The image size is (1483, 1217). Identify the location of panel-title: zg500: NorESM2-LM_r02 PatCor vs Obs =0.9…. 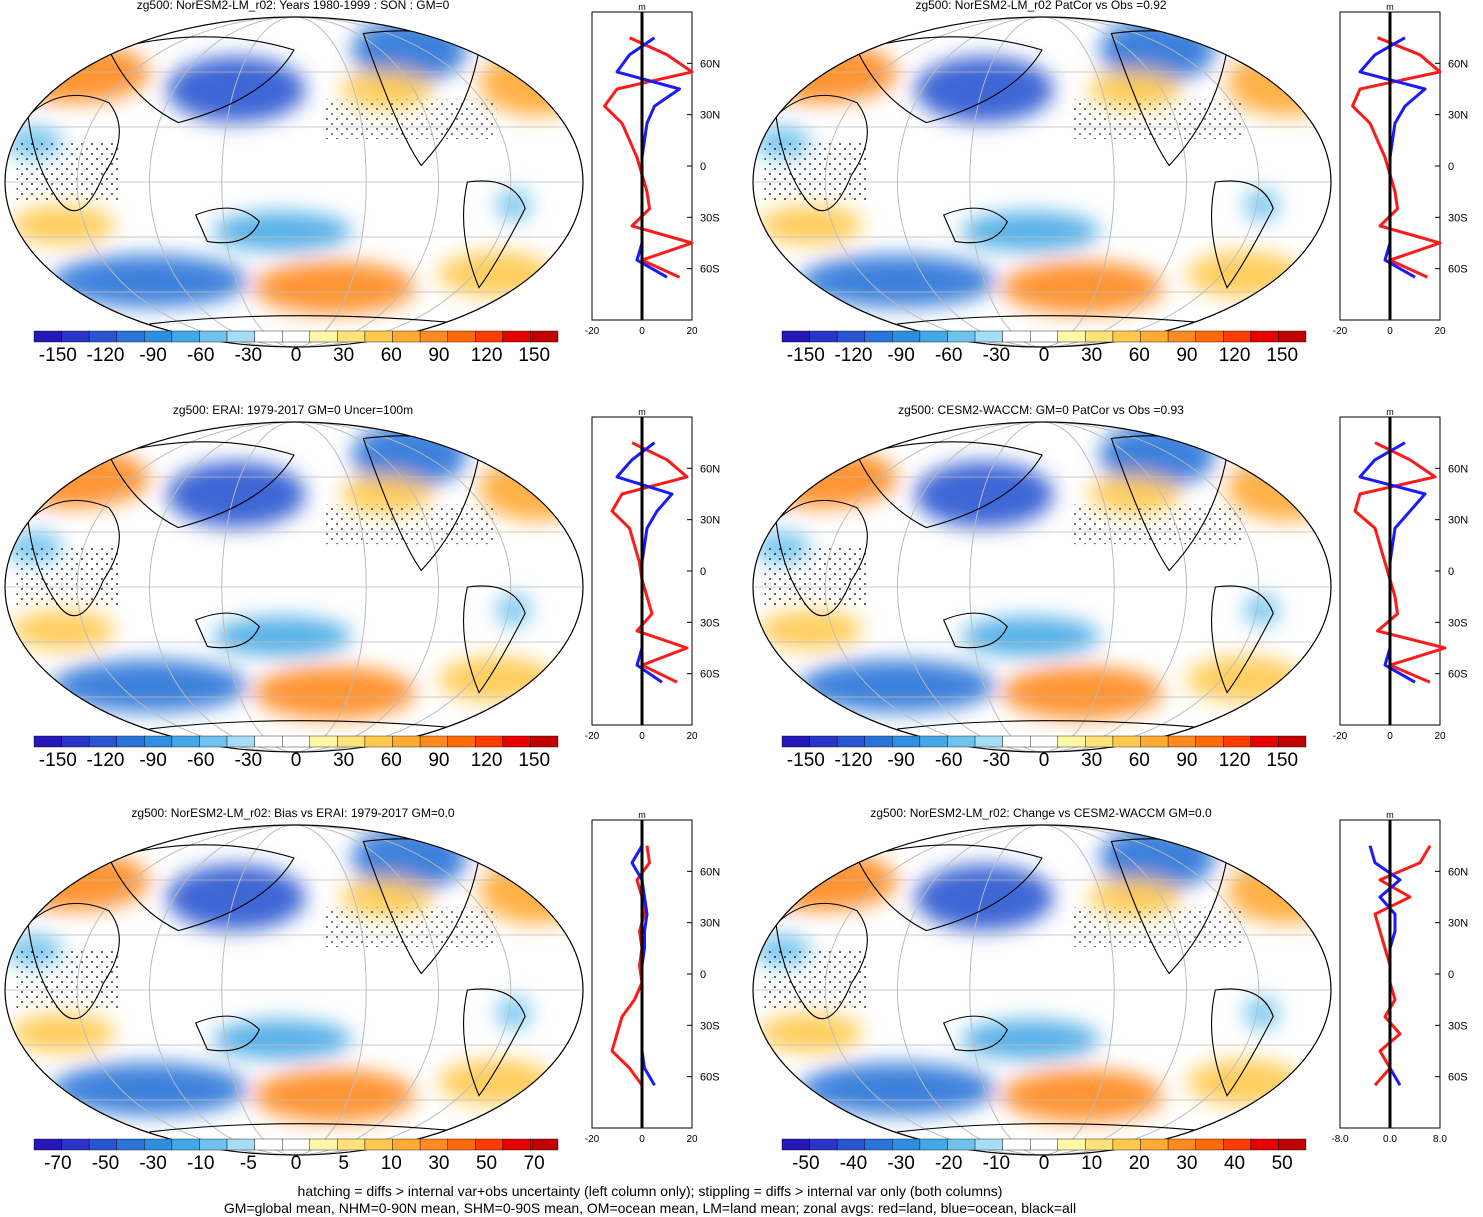
(1041, 6).